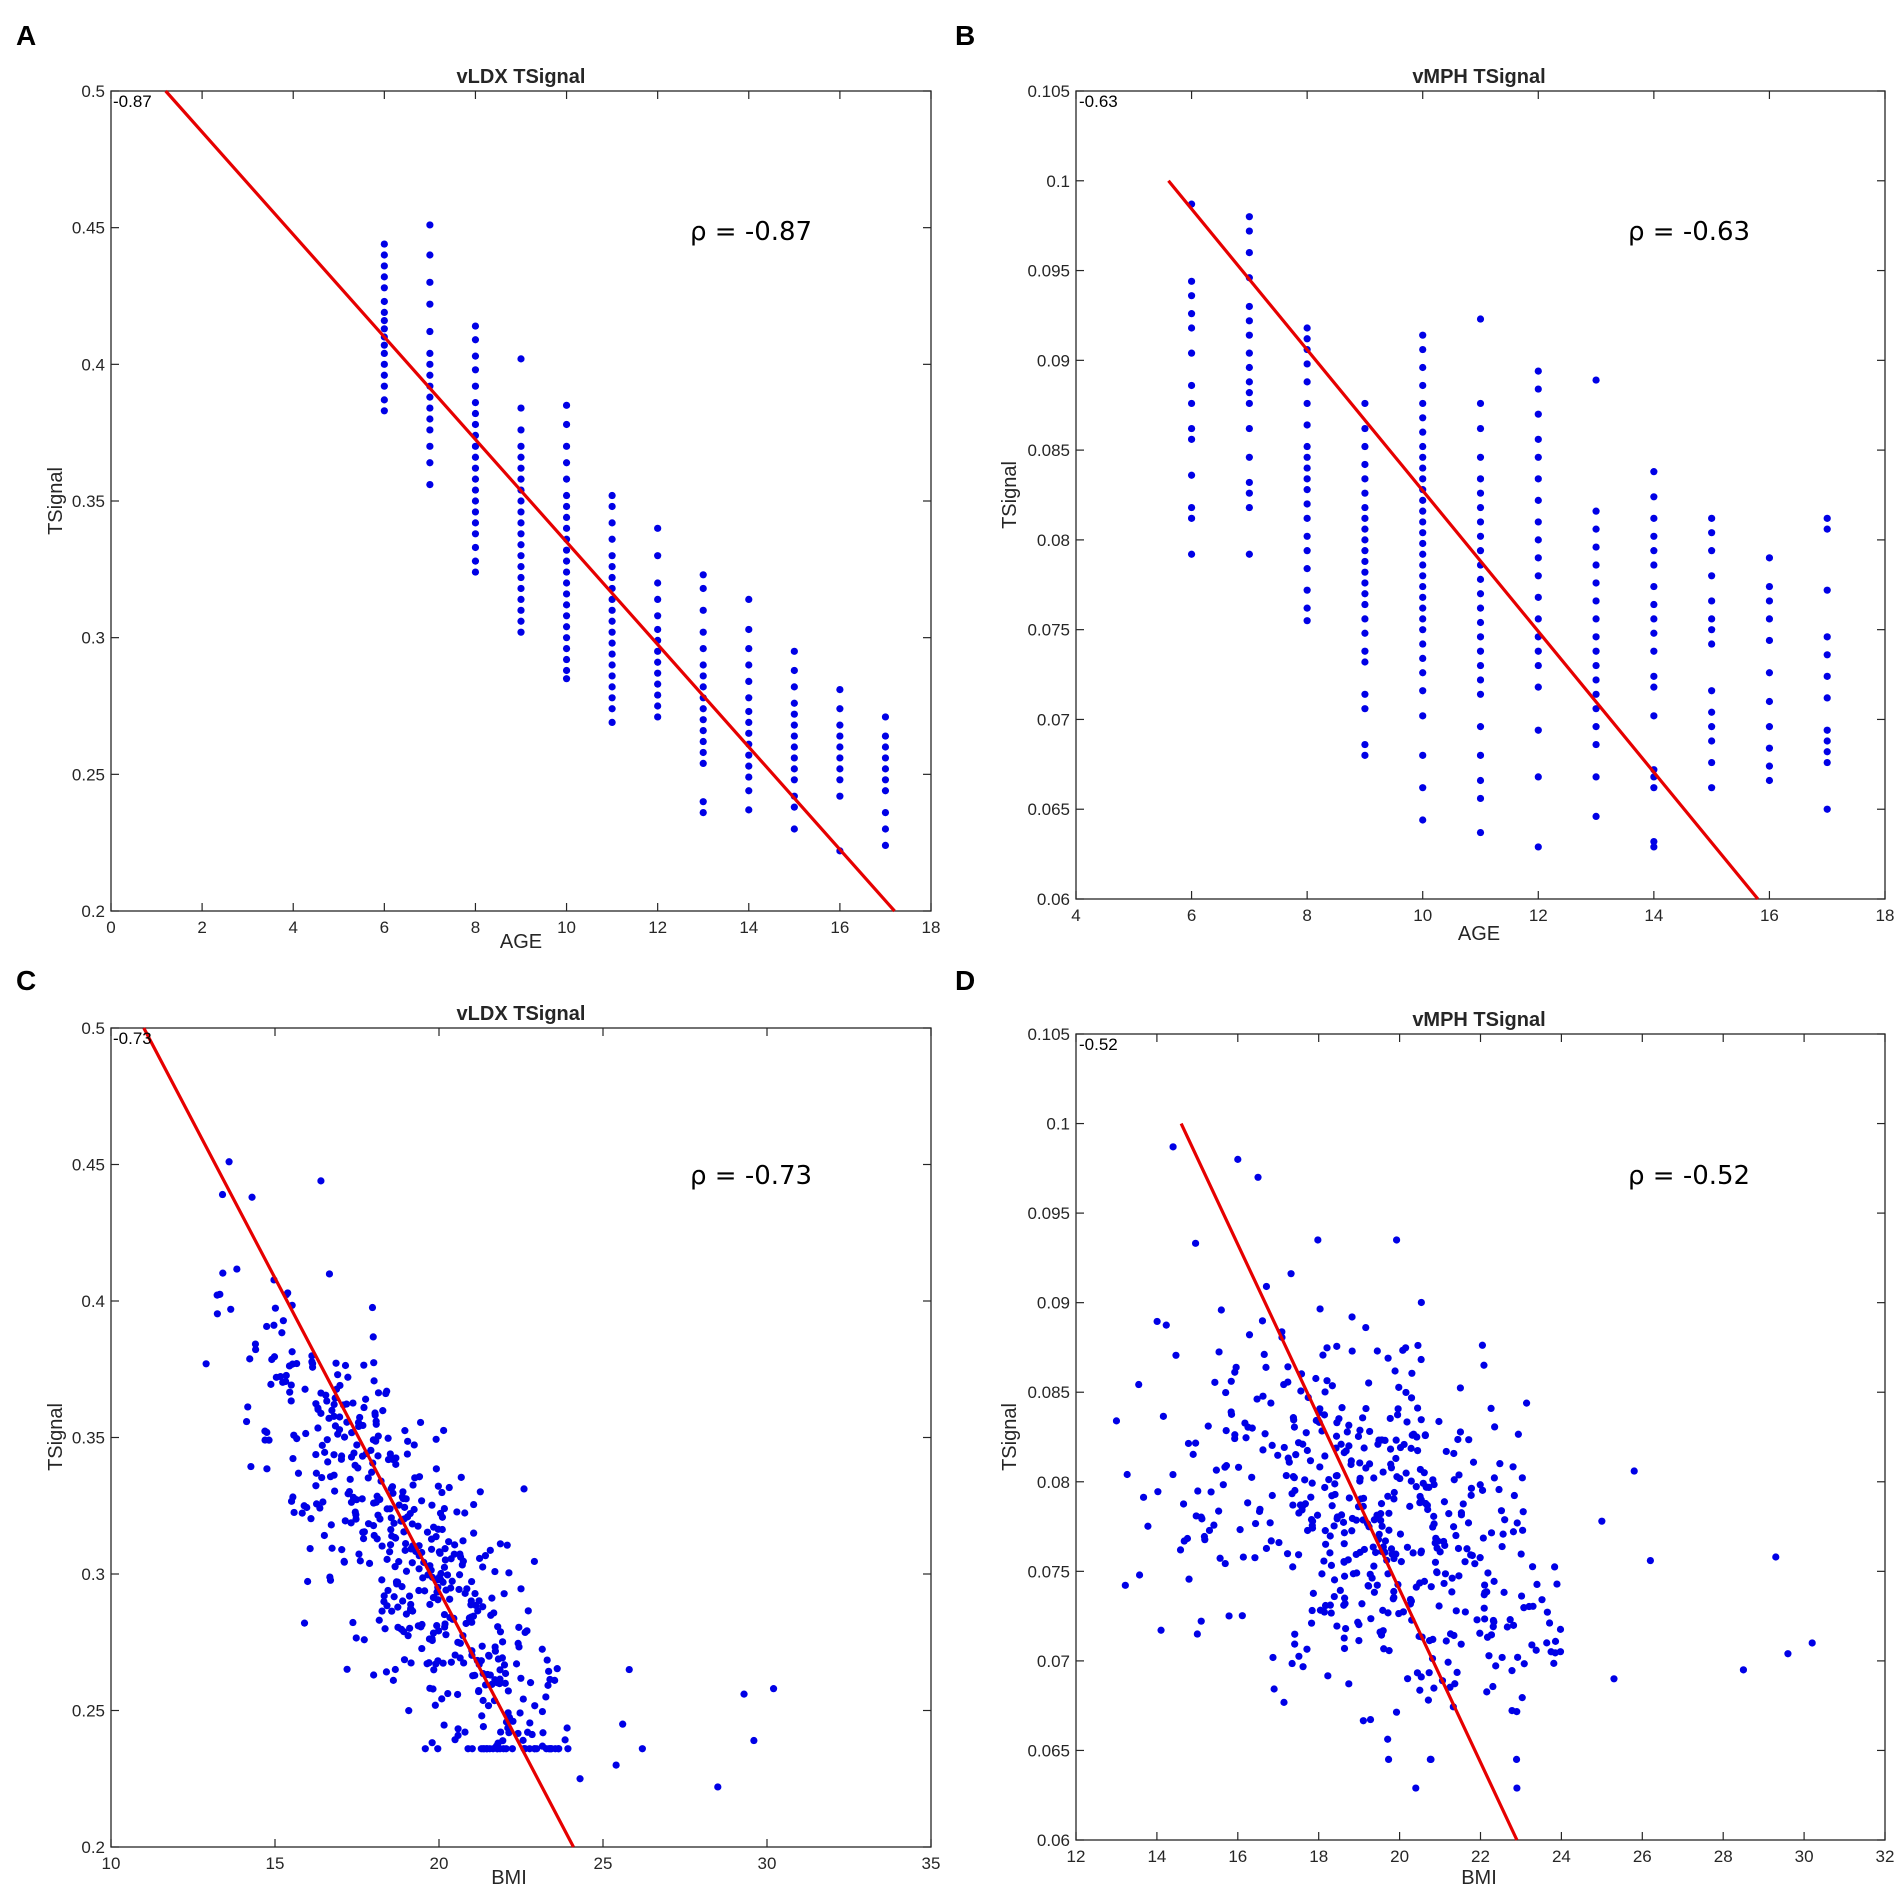 The width and height of the screenshot is (1902, 1891). Describe the element at coordinates (1306, 915) in the screenshot. I see `x-tick-label-b: 8` at that location.